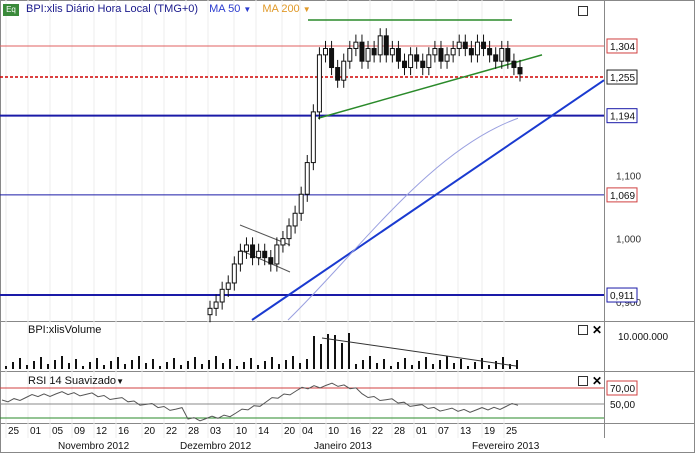 This screenshot has width=695, height=453. Describe the element at coordinates (102, 431) in the screenshot. I see `day-tick-label: 12` at that location.